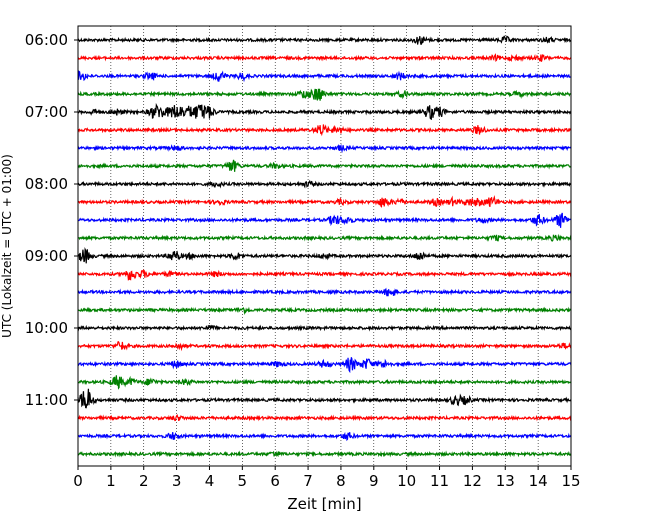  Describe the element at coordinates (46, 328) in the screenshot. I see `y-tick-label: 10:00` at that location.